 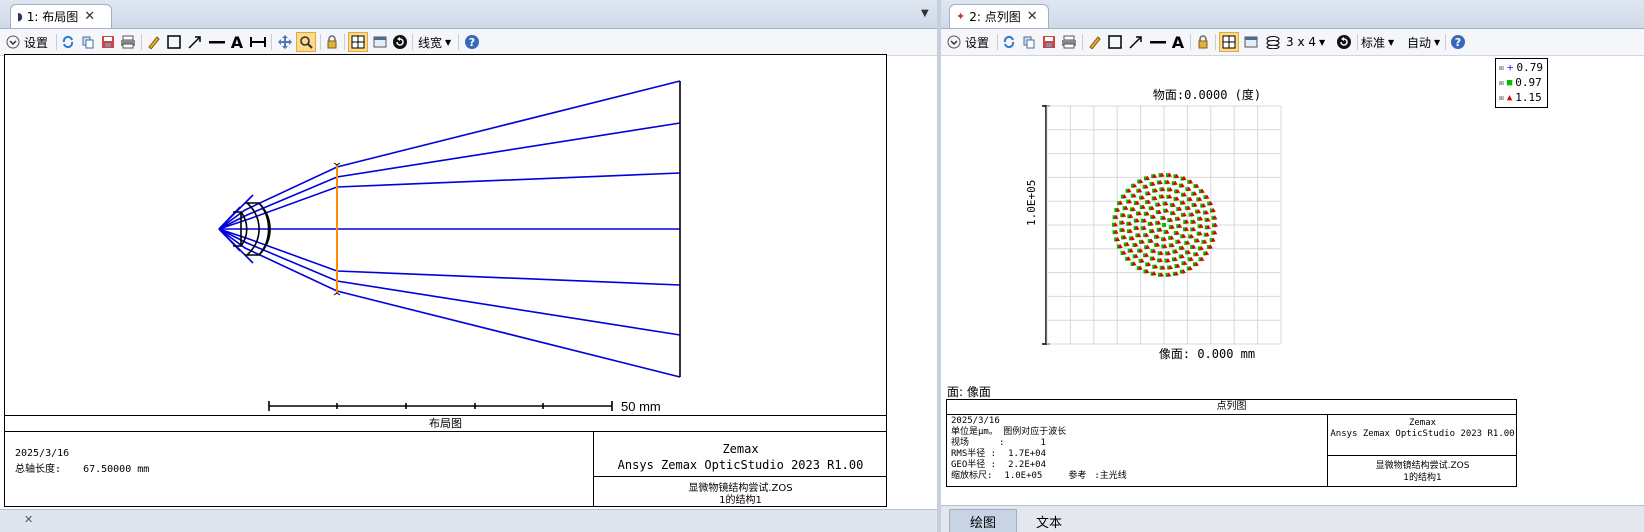 What do you see at coordinates (1373, 42) in the screenshot?
I see `standard-label: 标准` at bounding box center [1373, 42].